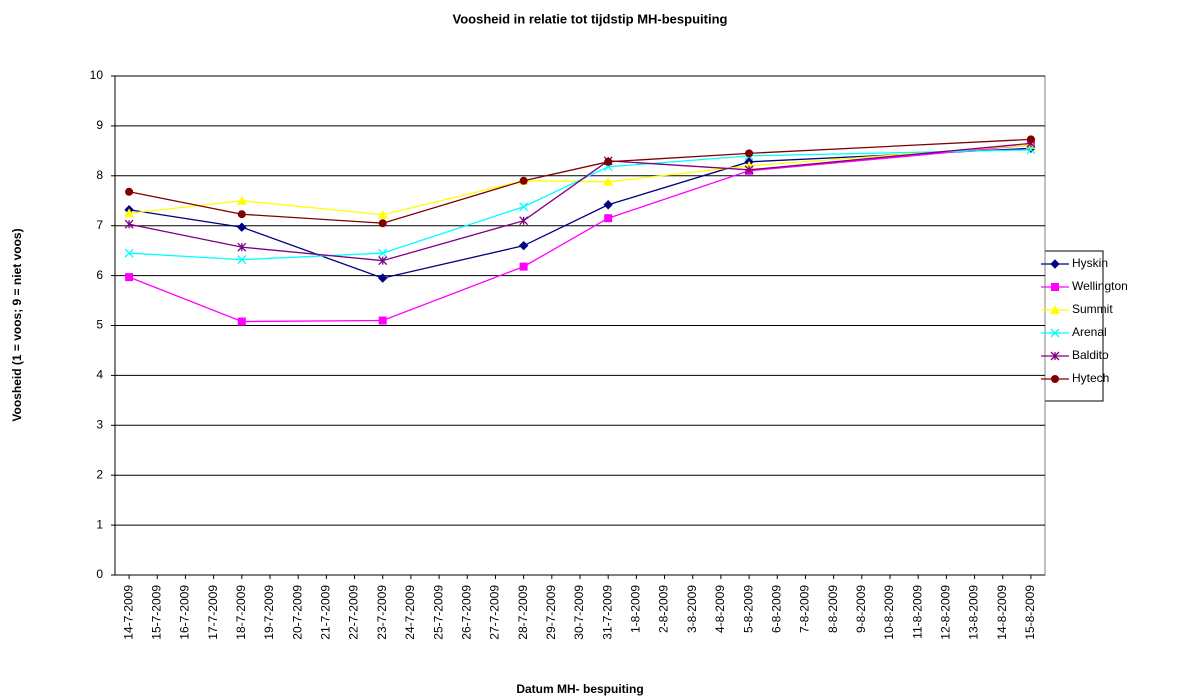 This screenshot has height=699, width=1179. What do you see at coordinates (382, 612) in the screenshot?
I see `x-tick-label: 23-7-2009` at bounding box center [382, 612].